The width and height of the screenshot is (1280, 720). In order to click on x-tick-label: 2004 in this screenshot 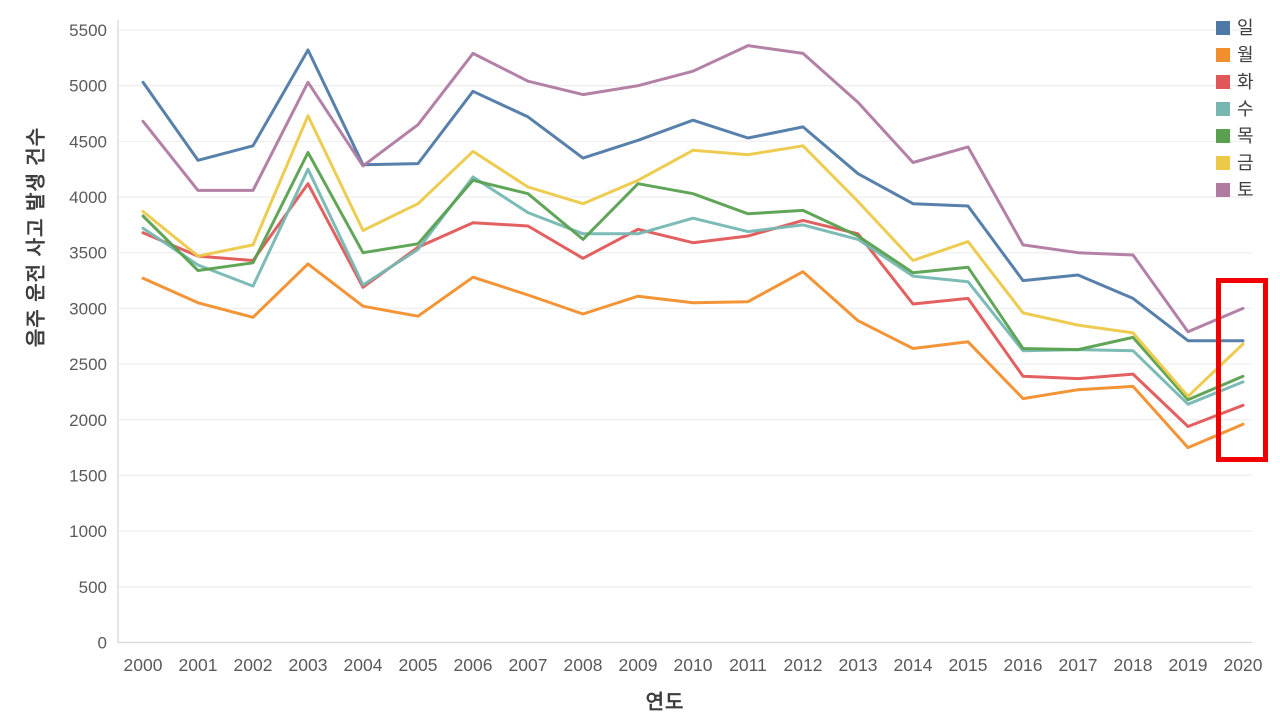, I will do `click(363, 665)`.